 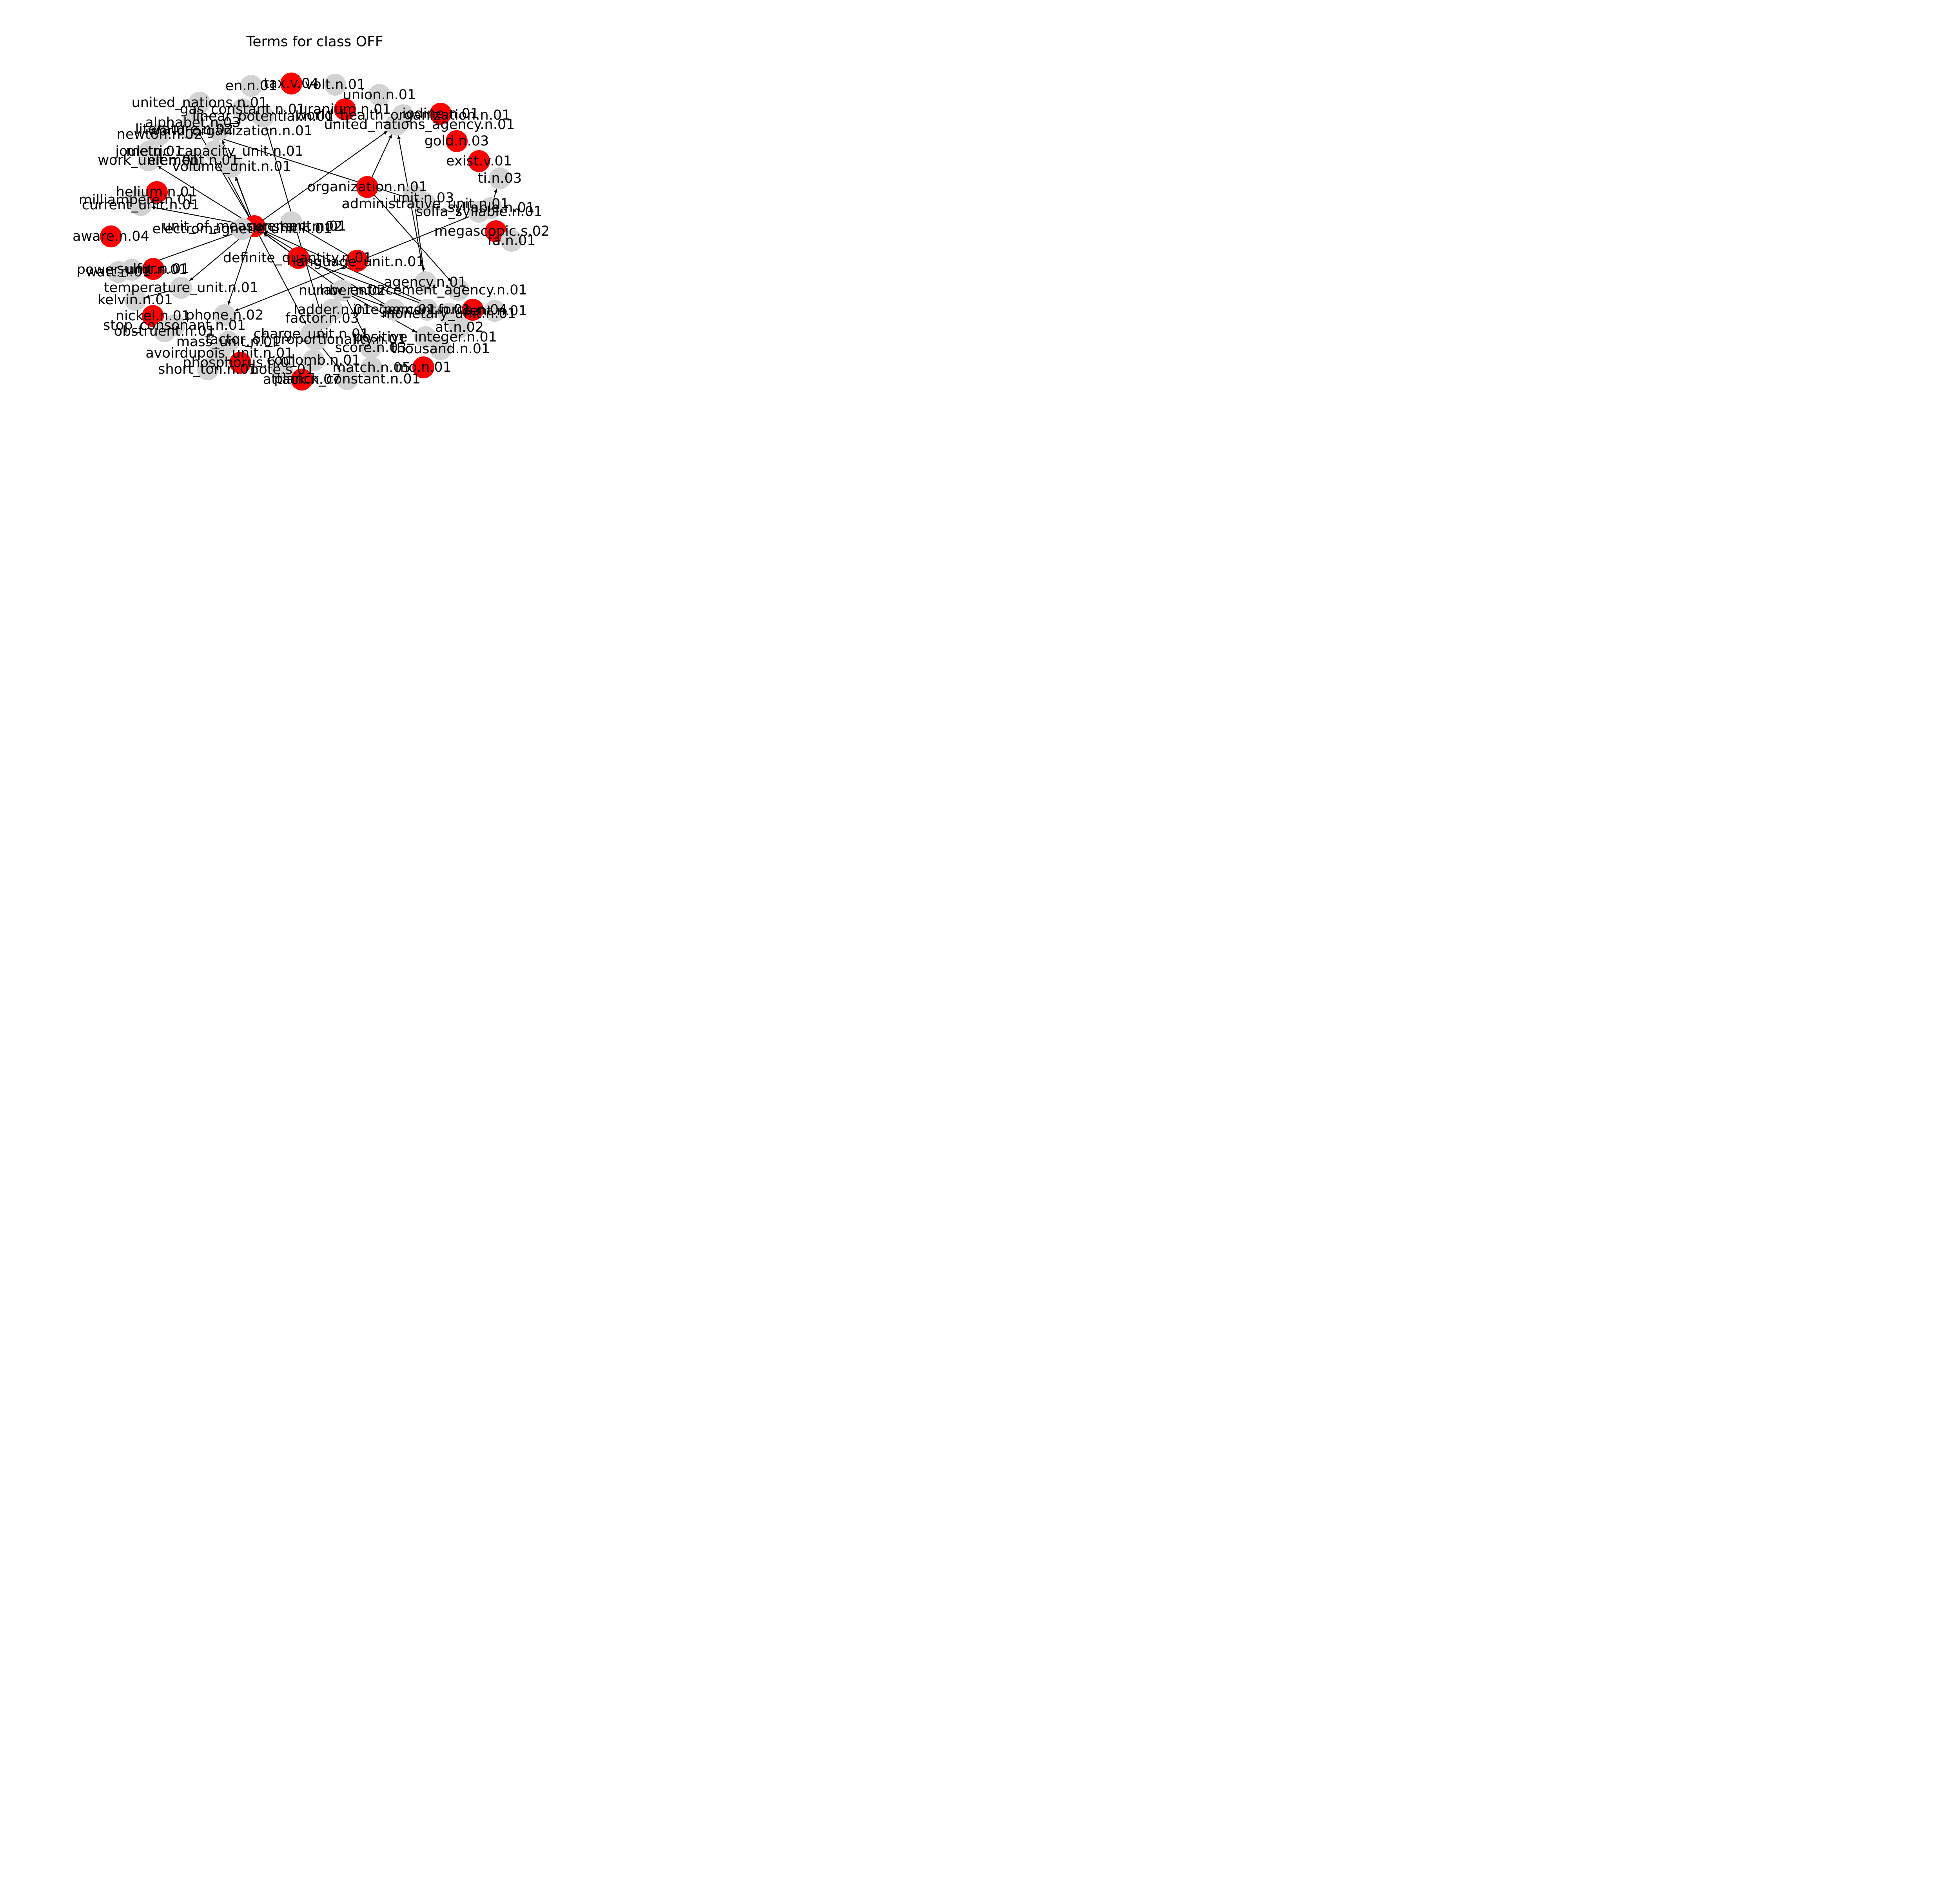 I want to click on node-label-watt.n.01: watt.n.01, so click(x=118, y=272).